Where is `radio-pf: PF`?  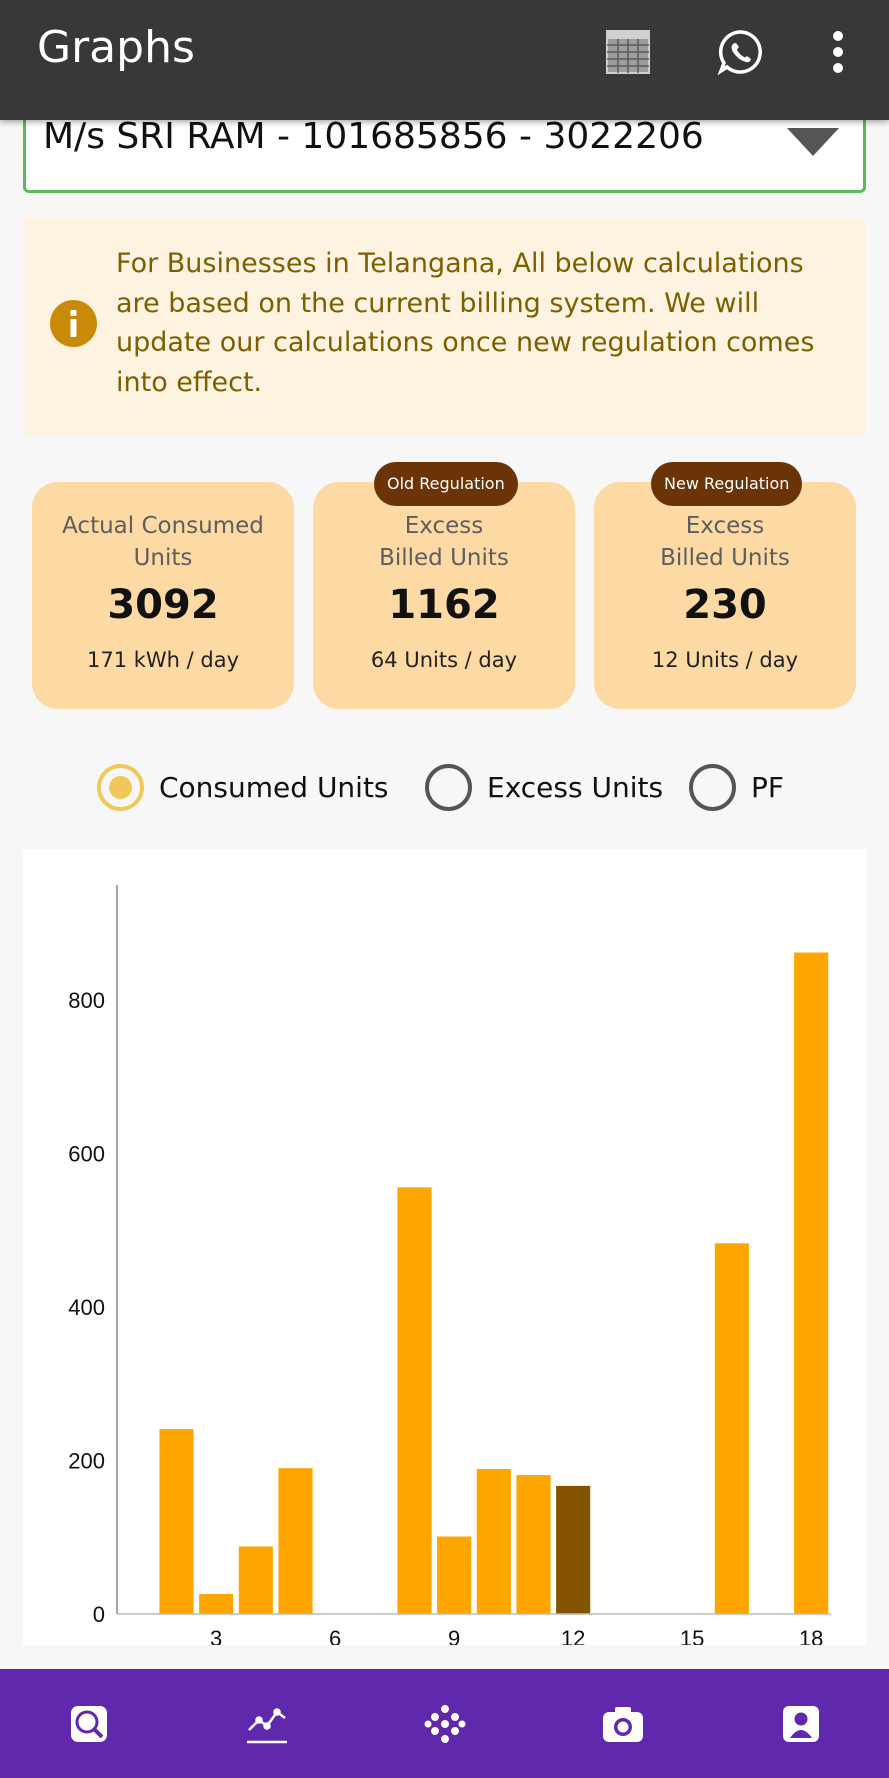
radio-pf: PF is located at coordinates (736, 787).